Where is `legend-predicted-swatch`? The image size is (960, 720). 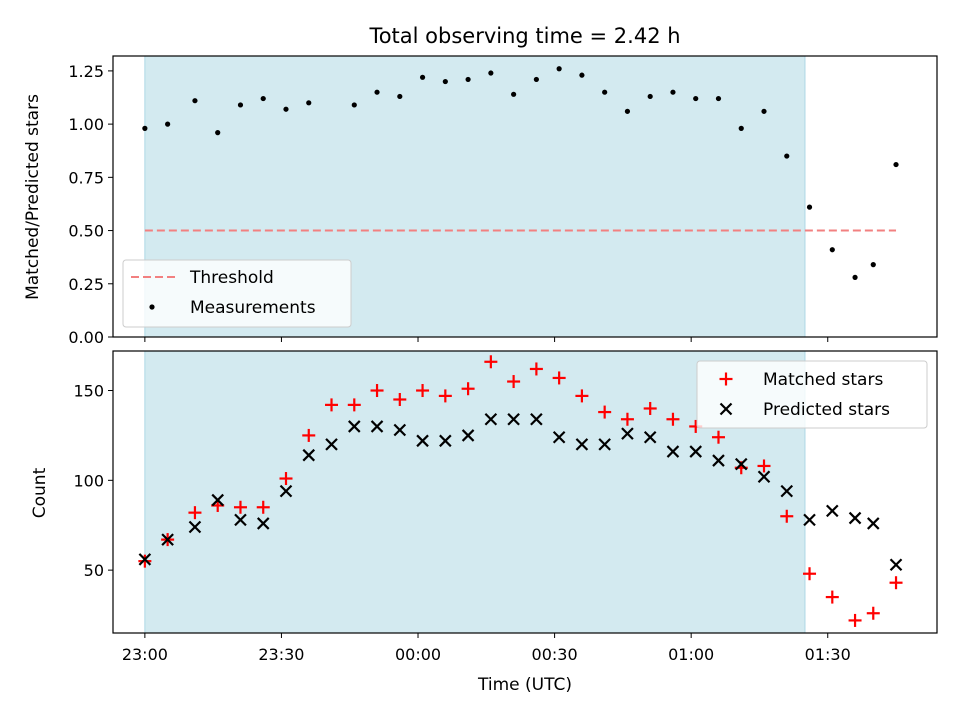 legend-predicted-swatch is located at coordinates (726, 409).